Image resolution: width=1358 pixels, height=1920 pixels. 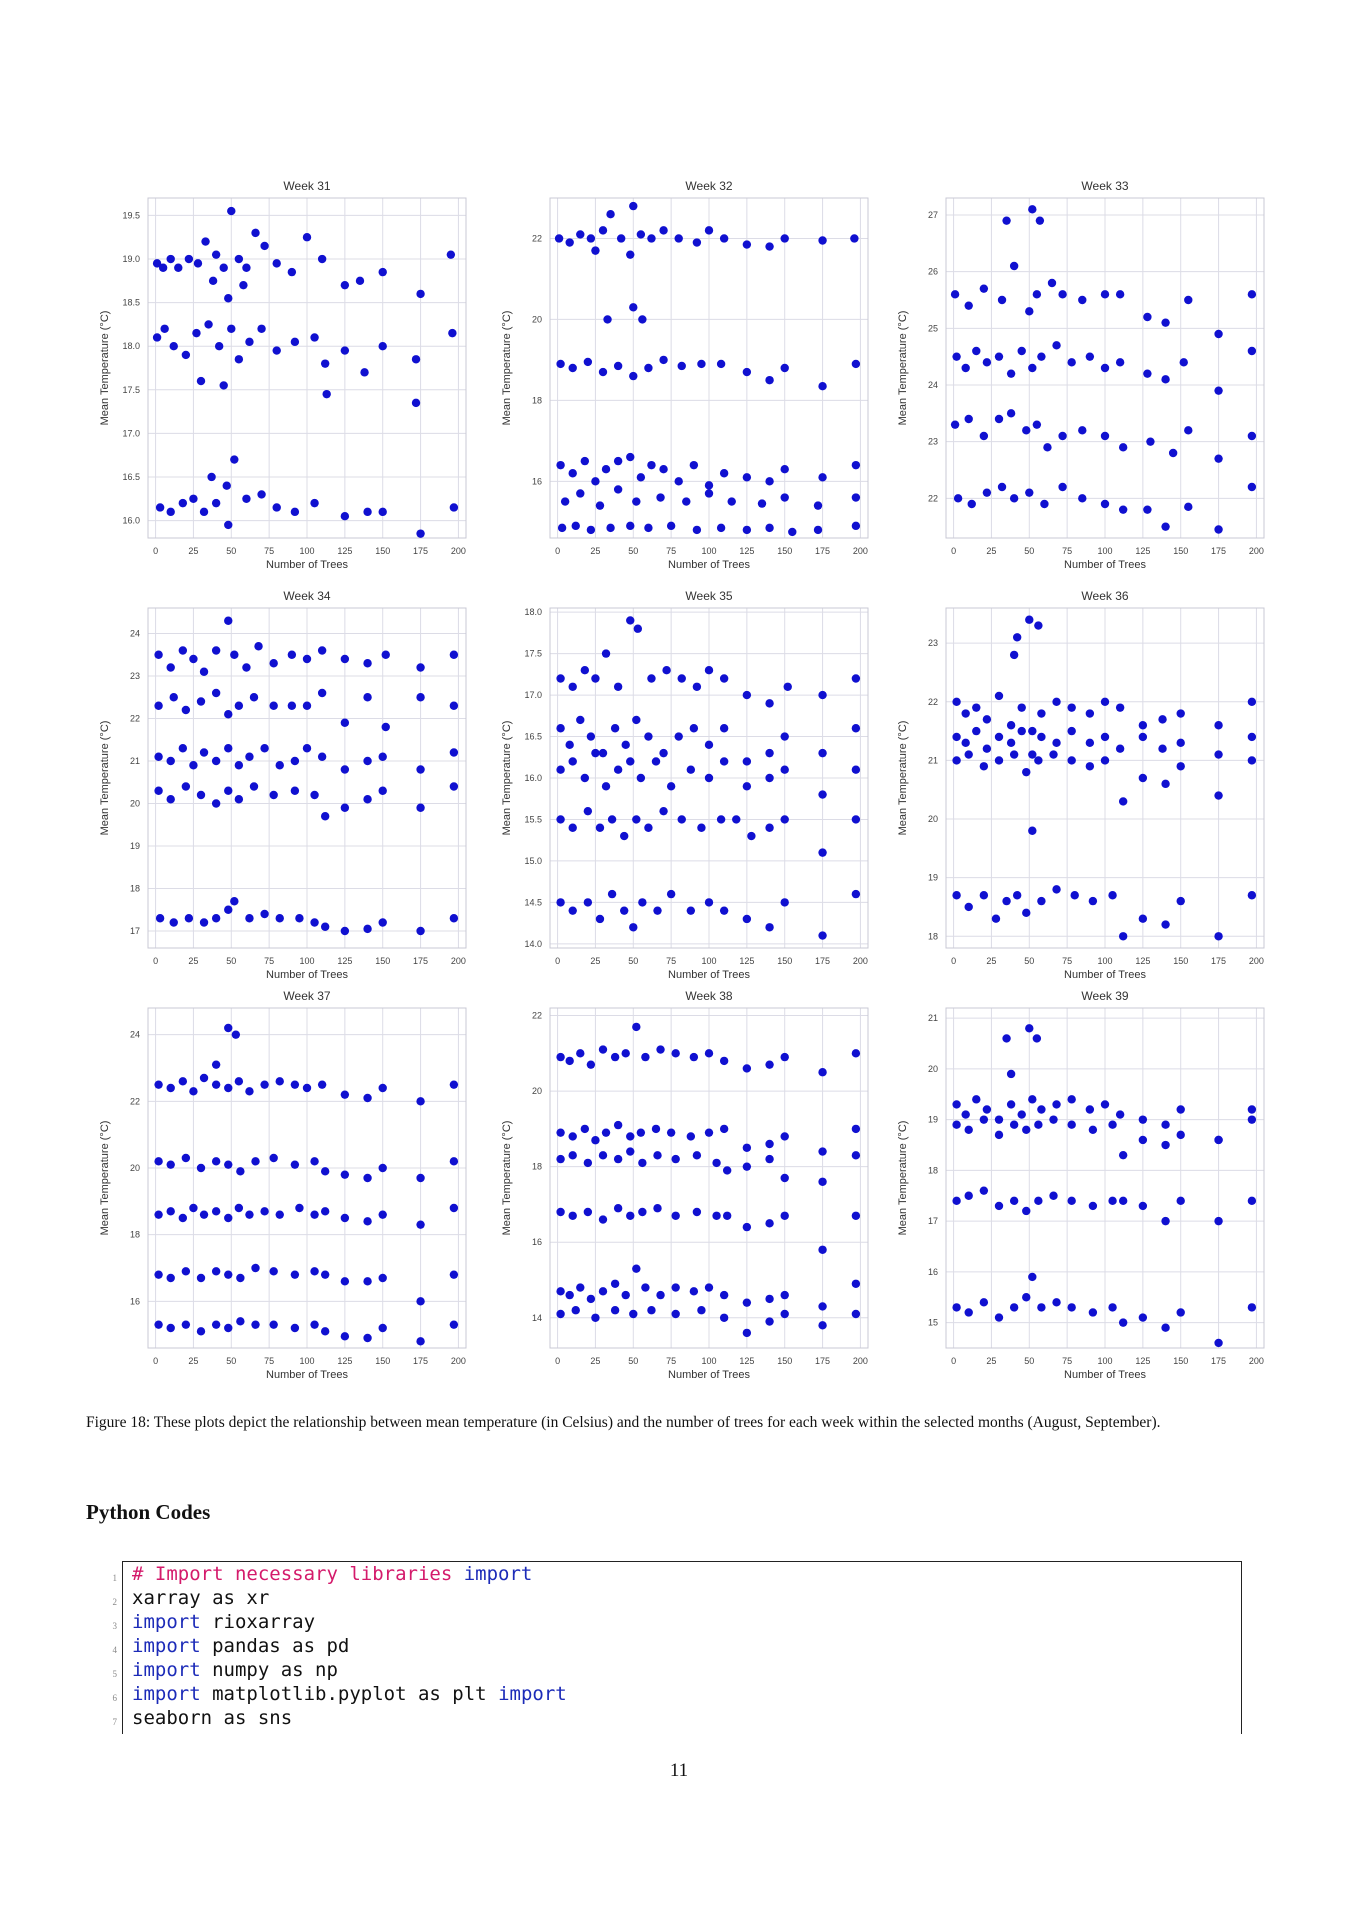 What do you see at coordinates (709, 778) in the screenshot?
I see `plot-frame` at bounding box center [709, 778].